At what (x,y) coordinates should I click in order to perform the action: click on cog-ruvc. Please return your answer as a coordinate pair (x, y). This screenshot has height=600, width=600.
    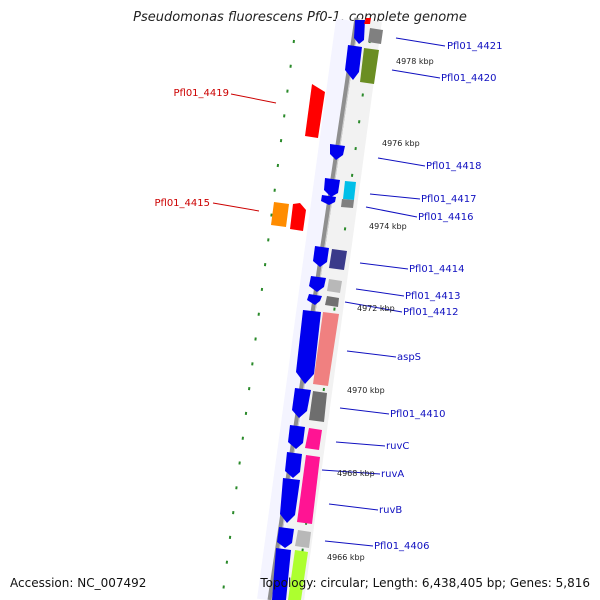
    Looking at the image, I should click on (313, 439).